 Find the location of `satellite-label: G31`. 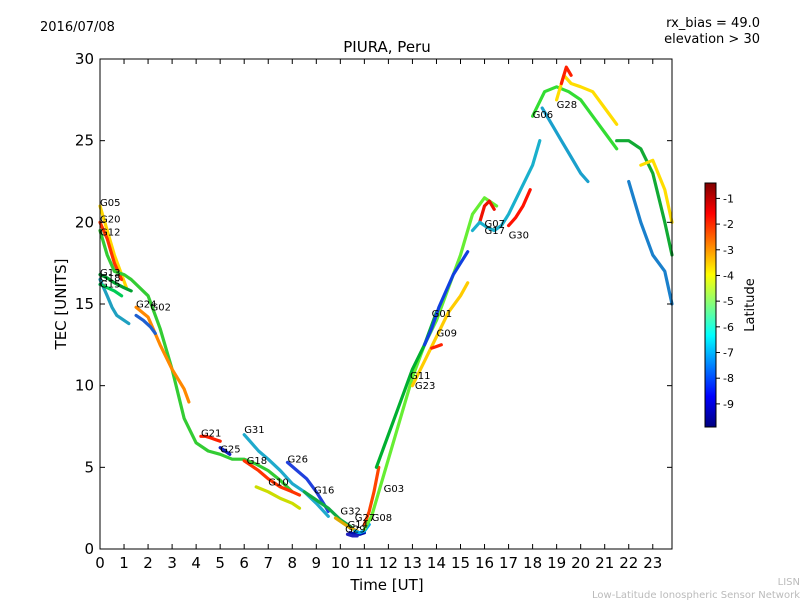

satellite-label: G31 is located at coordinates (254, 430).